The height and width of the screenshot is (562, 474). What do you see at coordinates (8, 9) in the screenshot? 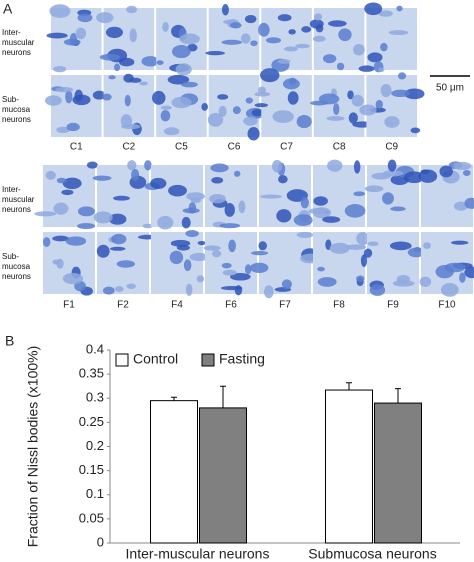
I see `panel-label: A` at bounding box center [8, 9].